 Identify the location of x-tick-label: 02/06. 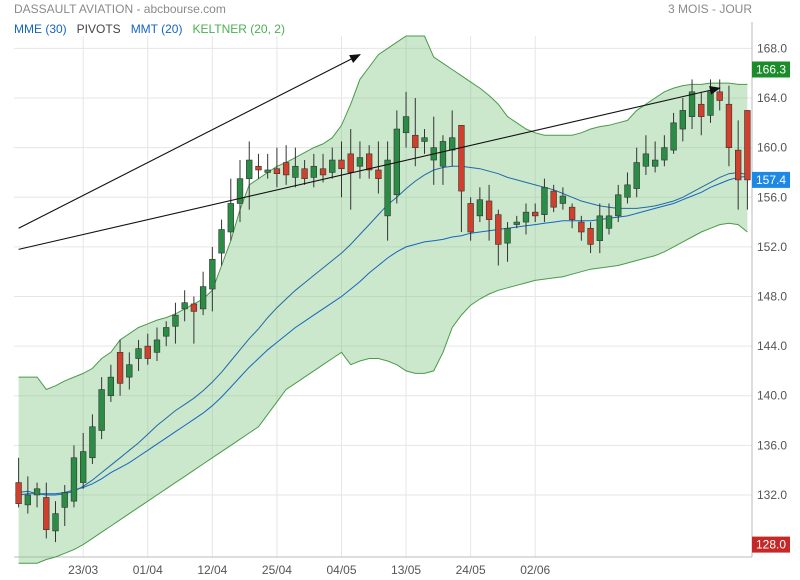
(535, 570).